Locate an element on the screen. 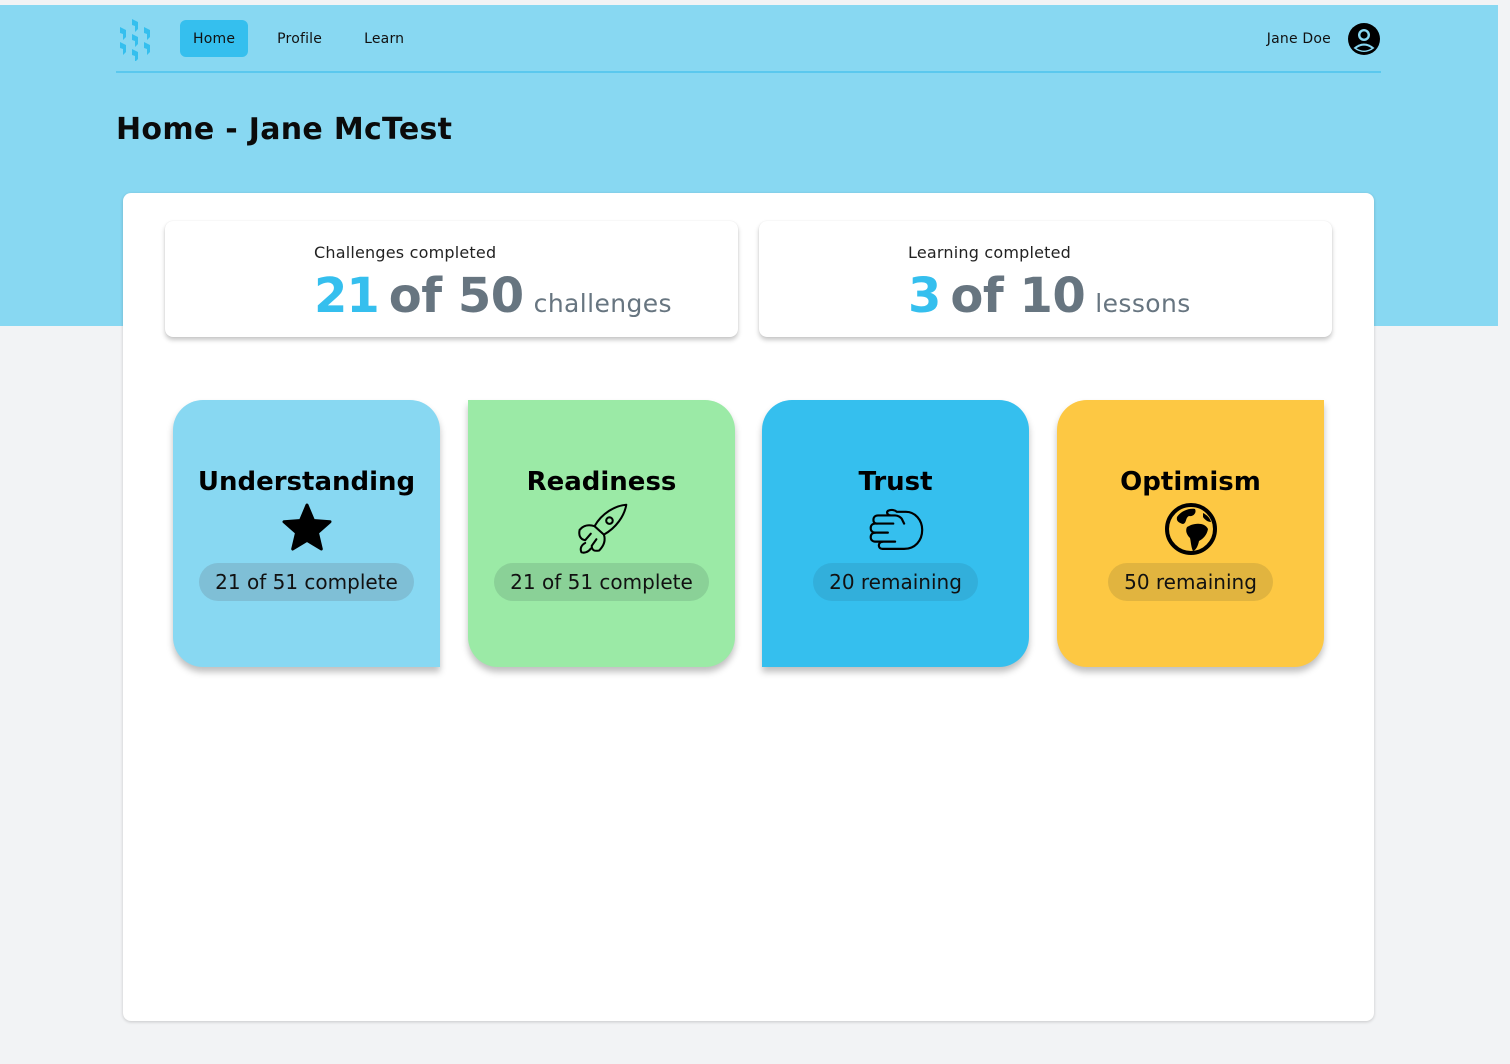 Image resolution: width=1510 pixels, height=1064 pixels. stat-total: of 10 is located at coordinates (1018, 296).